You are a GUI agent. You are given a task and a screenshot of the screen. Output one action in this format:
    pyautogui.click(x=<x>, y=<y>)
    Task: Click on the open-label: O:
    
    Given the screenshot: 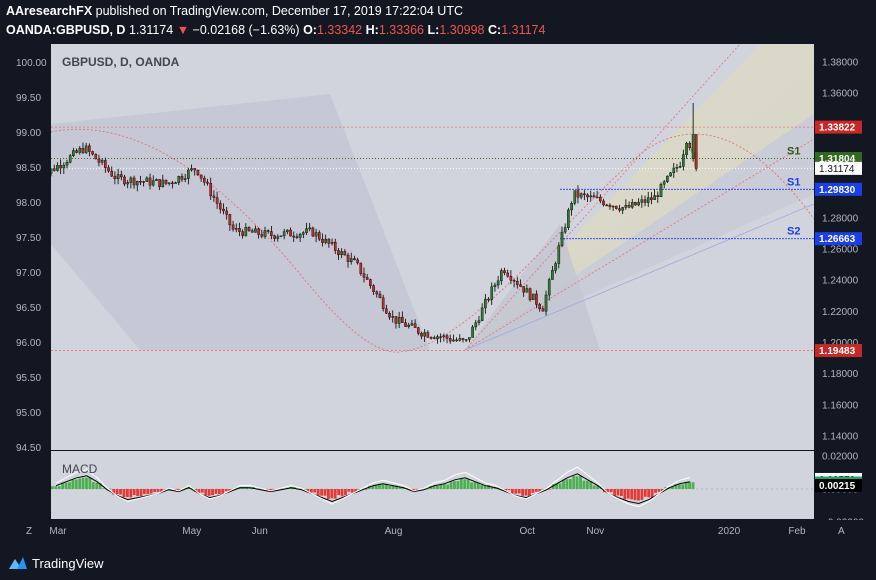 What is the action you would take?
    pyautogui.click(x=310, y=30)
    